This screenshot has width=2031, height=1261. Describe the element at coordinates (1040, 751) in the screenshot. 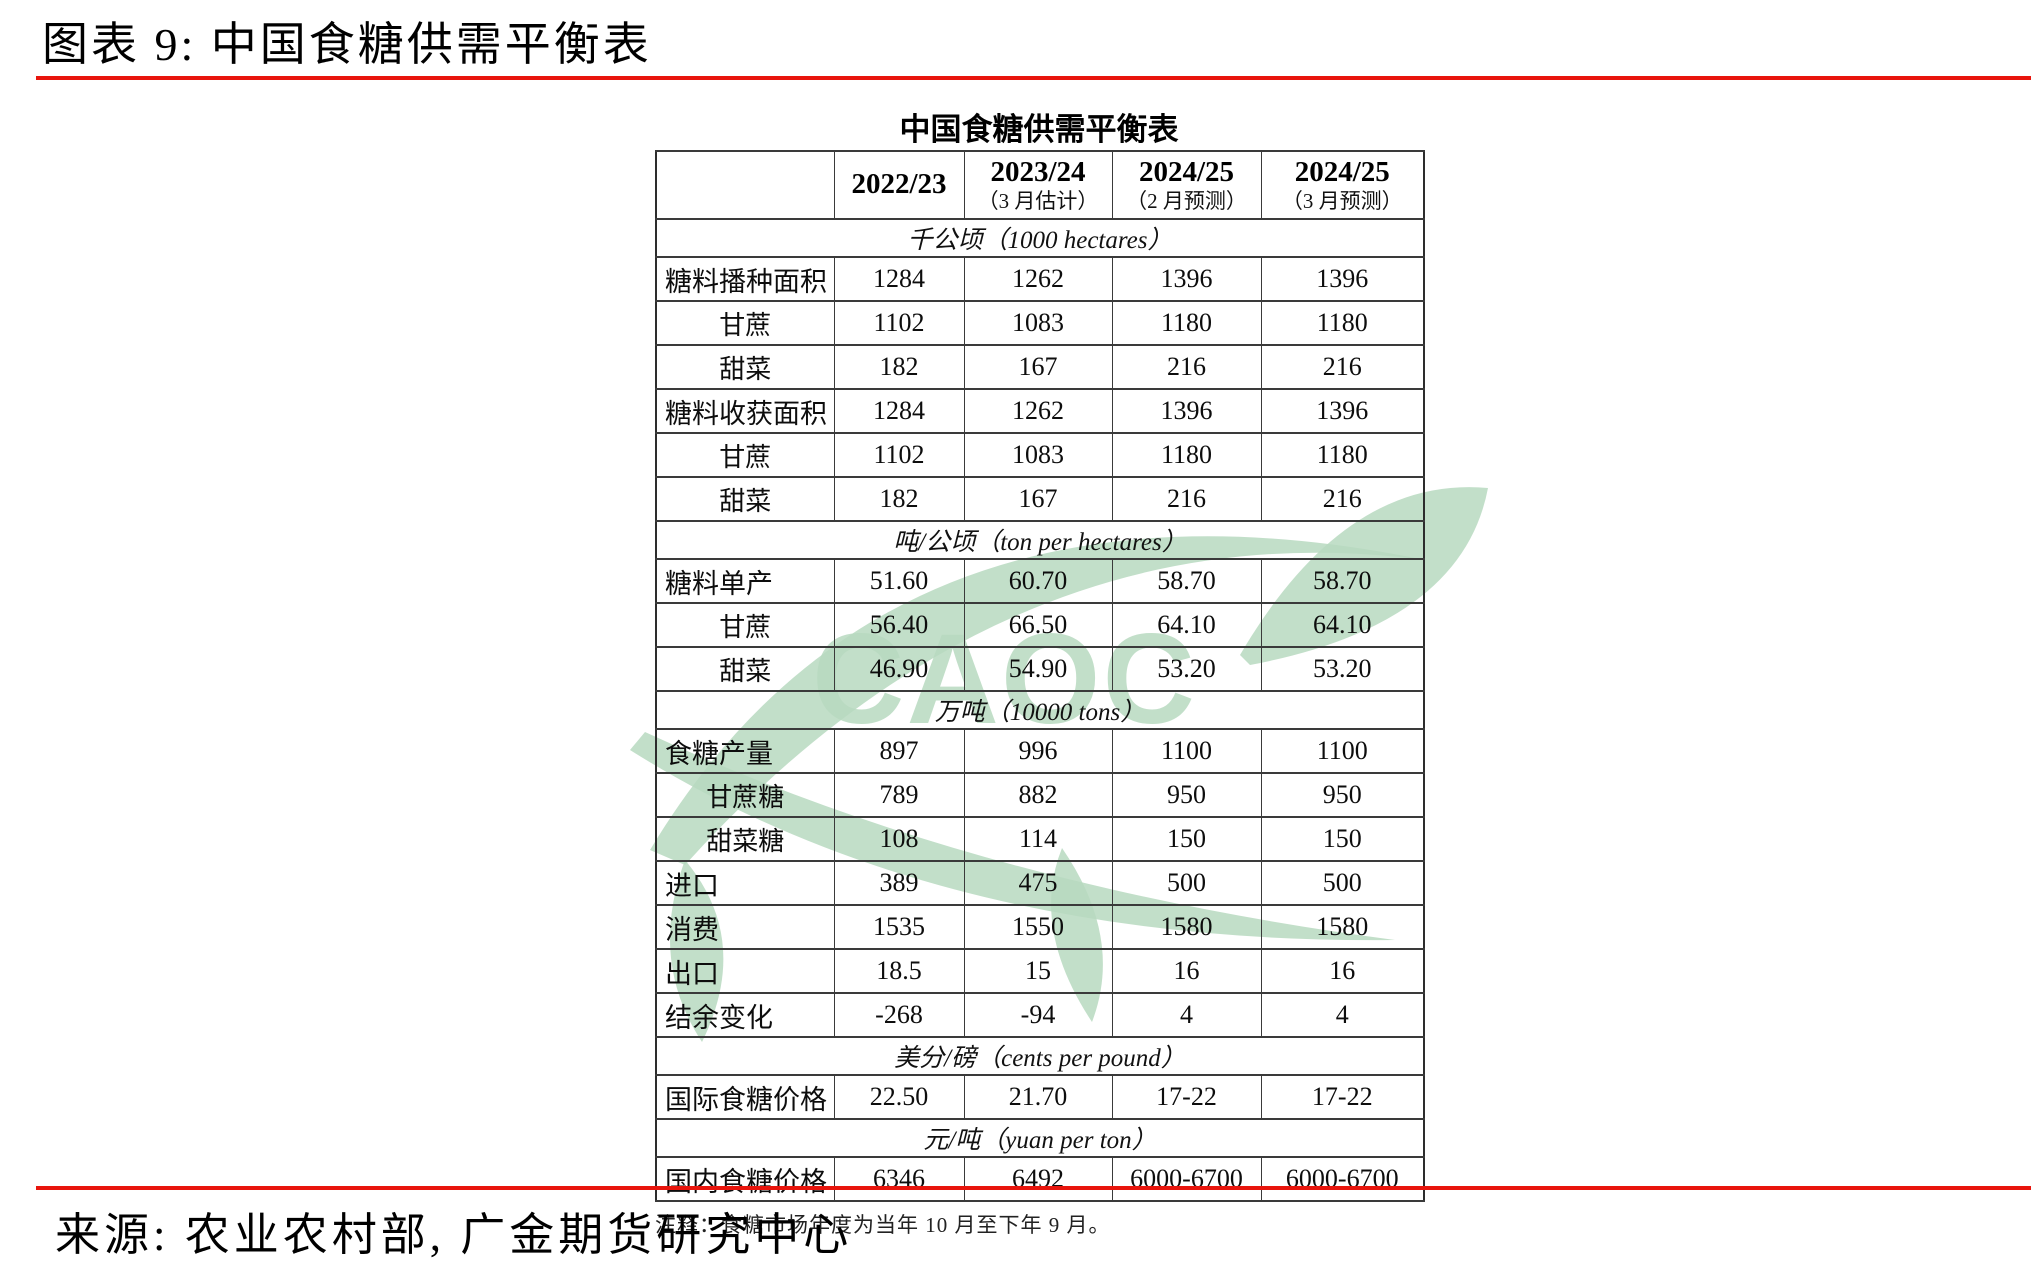

I see `table-row: 食糖产量 897 996 1100 1100` at that location.